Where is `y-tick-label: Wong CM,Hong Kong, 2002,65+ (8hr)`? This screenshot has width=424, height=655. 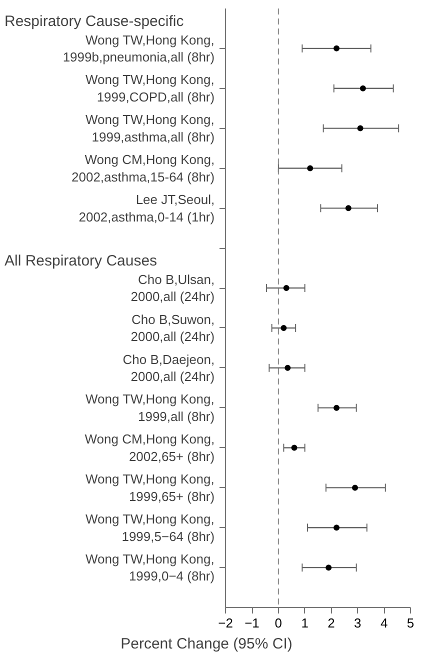 y-tick-label: Wong CM,Hong Kong, 2002,65+ (8hr) is located at coordinates (149, 448).